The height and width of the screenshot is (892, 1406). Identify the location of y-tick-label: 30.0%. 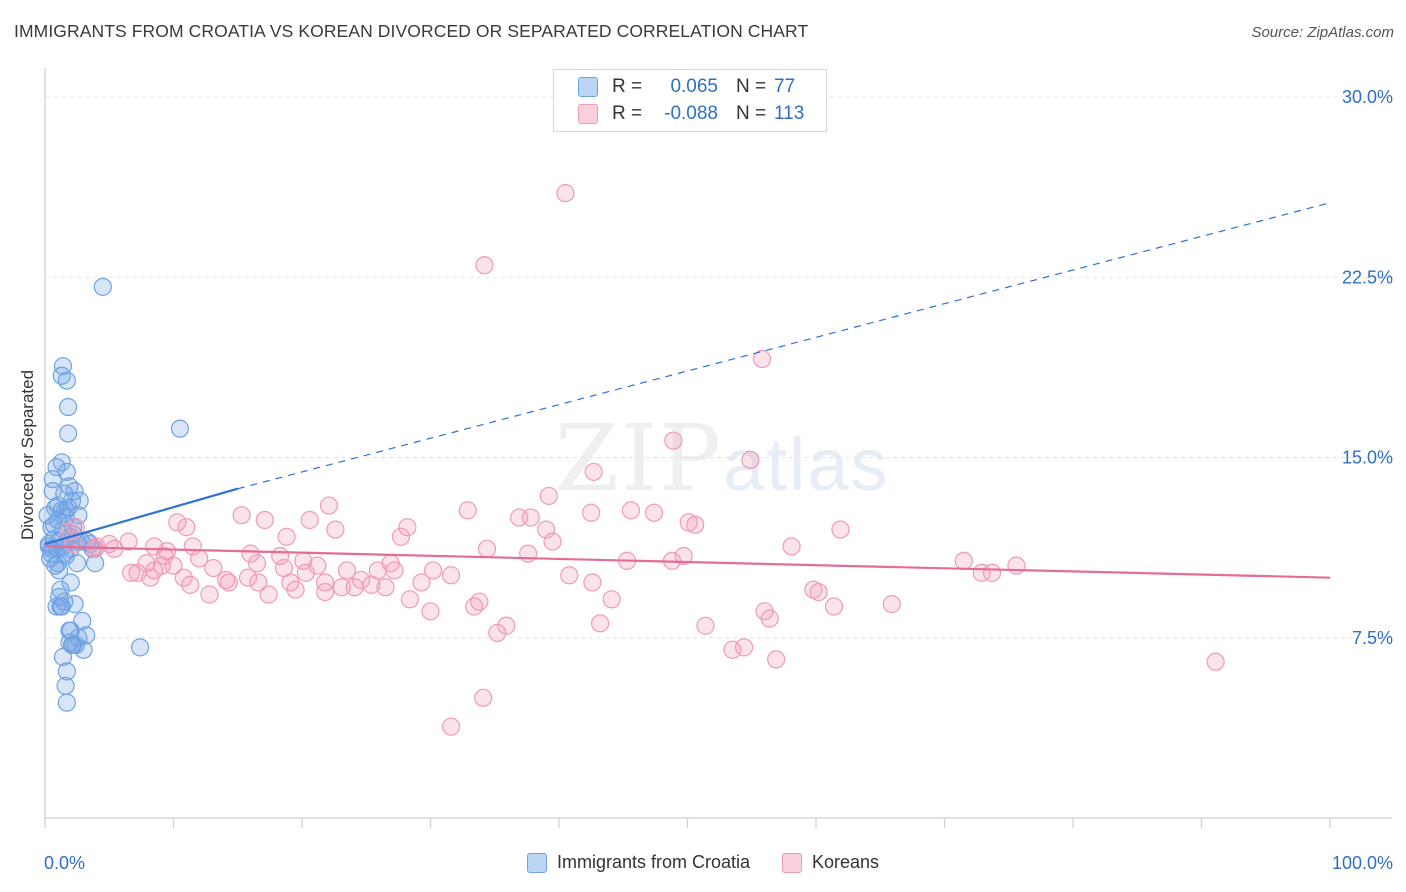
(1367, 97).